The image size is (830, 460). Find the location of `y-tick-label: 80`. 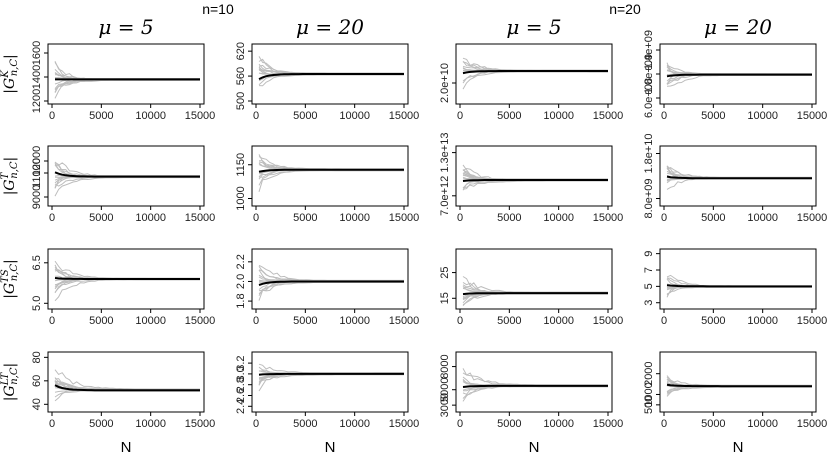

y-tick-label: 80 is located at coordinates (37, 357).